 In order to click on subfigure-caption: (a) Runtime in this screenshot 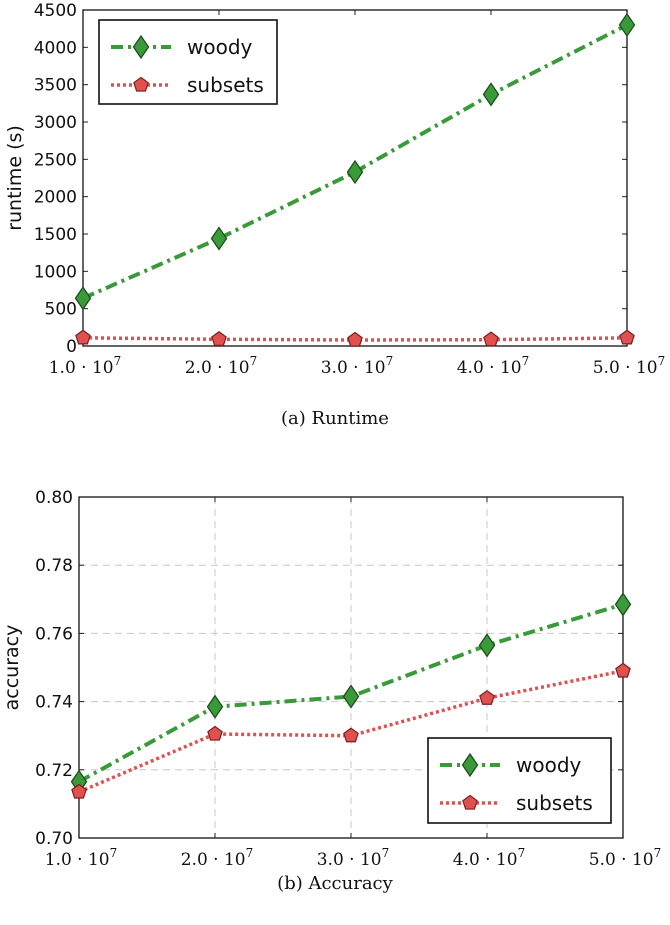, I will do `click(335, 418)`.